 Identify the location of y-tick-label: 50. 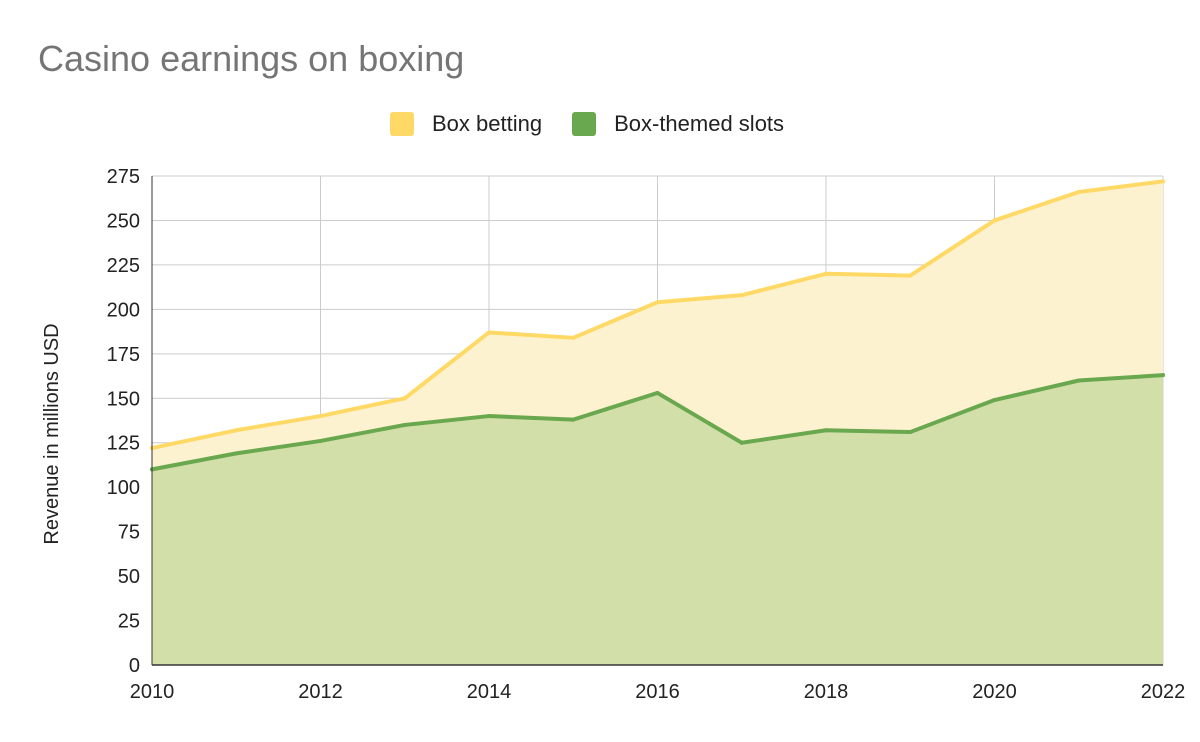
(129, 577).